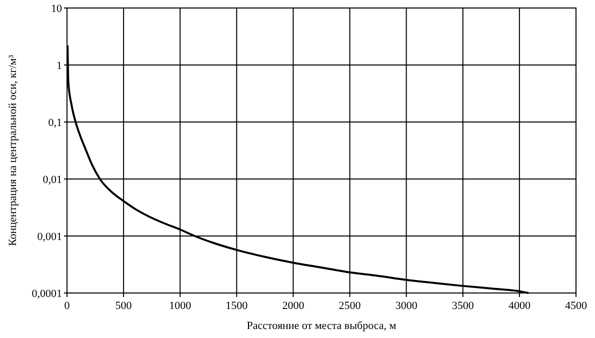  Describe the element at coordinates (49, 237) in the screenshot. I see `y-tick-label: 0,001` at that location.